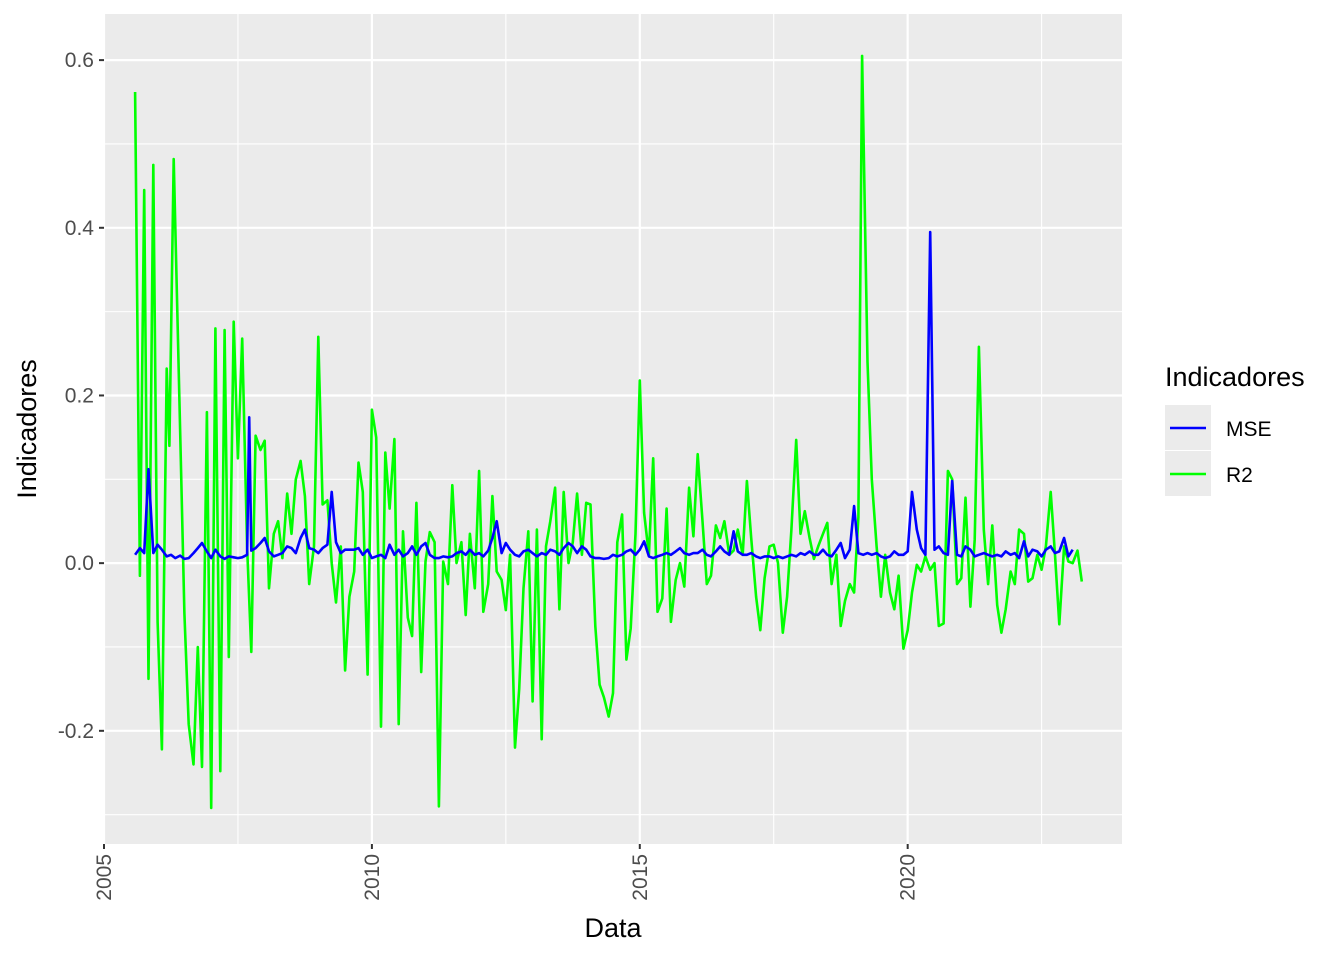 The height and width of the screenshot is (960, 1344). Describe the element at coordinates (1235, 377) in the screenshot. I see `legend-title: Indicadores` at that location.